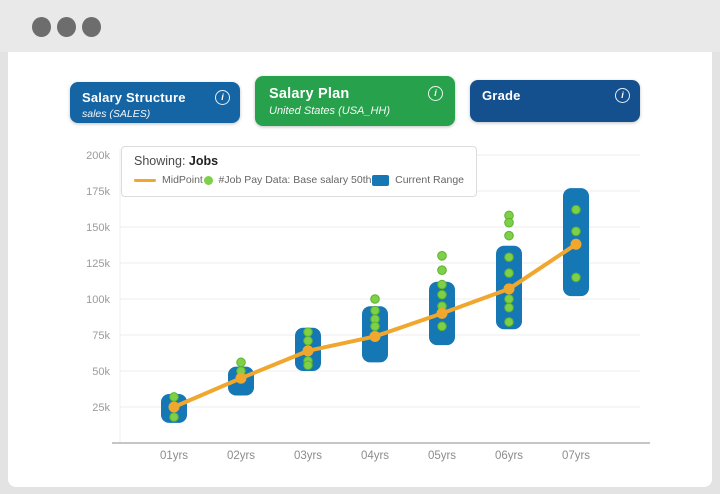  What do you see at coordinates (299, 161) in the screenshot?
I see `legend-showing: Showing: Jobs` at bounding box center [299, 161].